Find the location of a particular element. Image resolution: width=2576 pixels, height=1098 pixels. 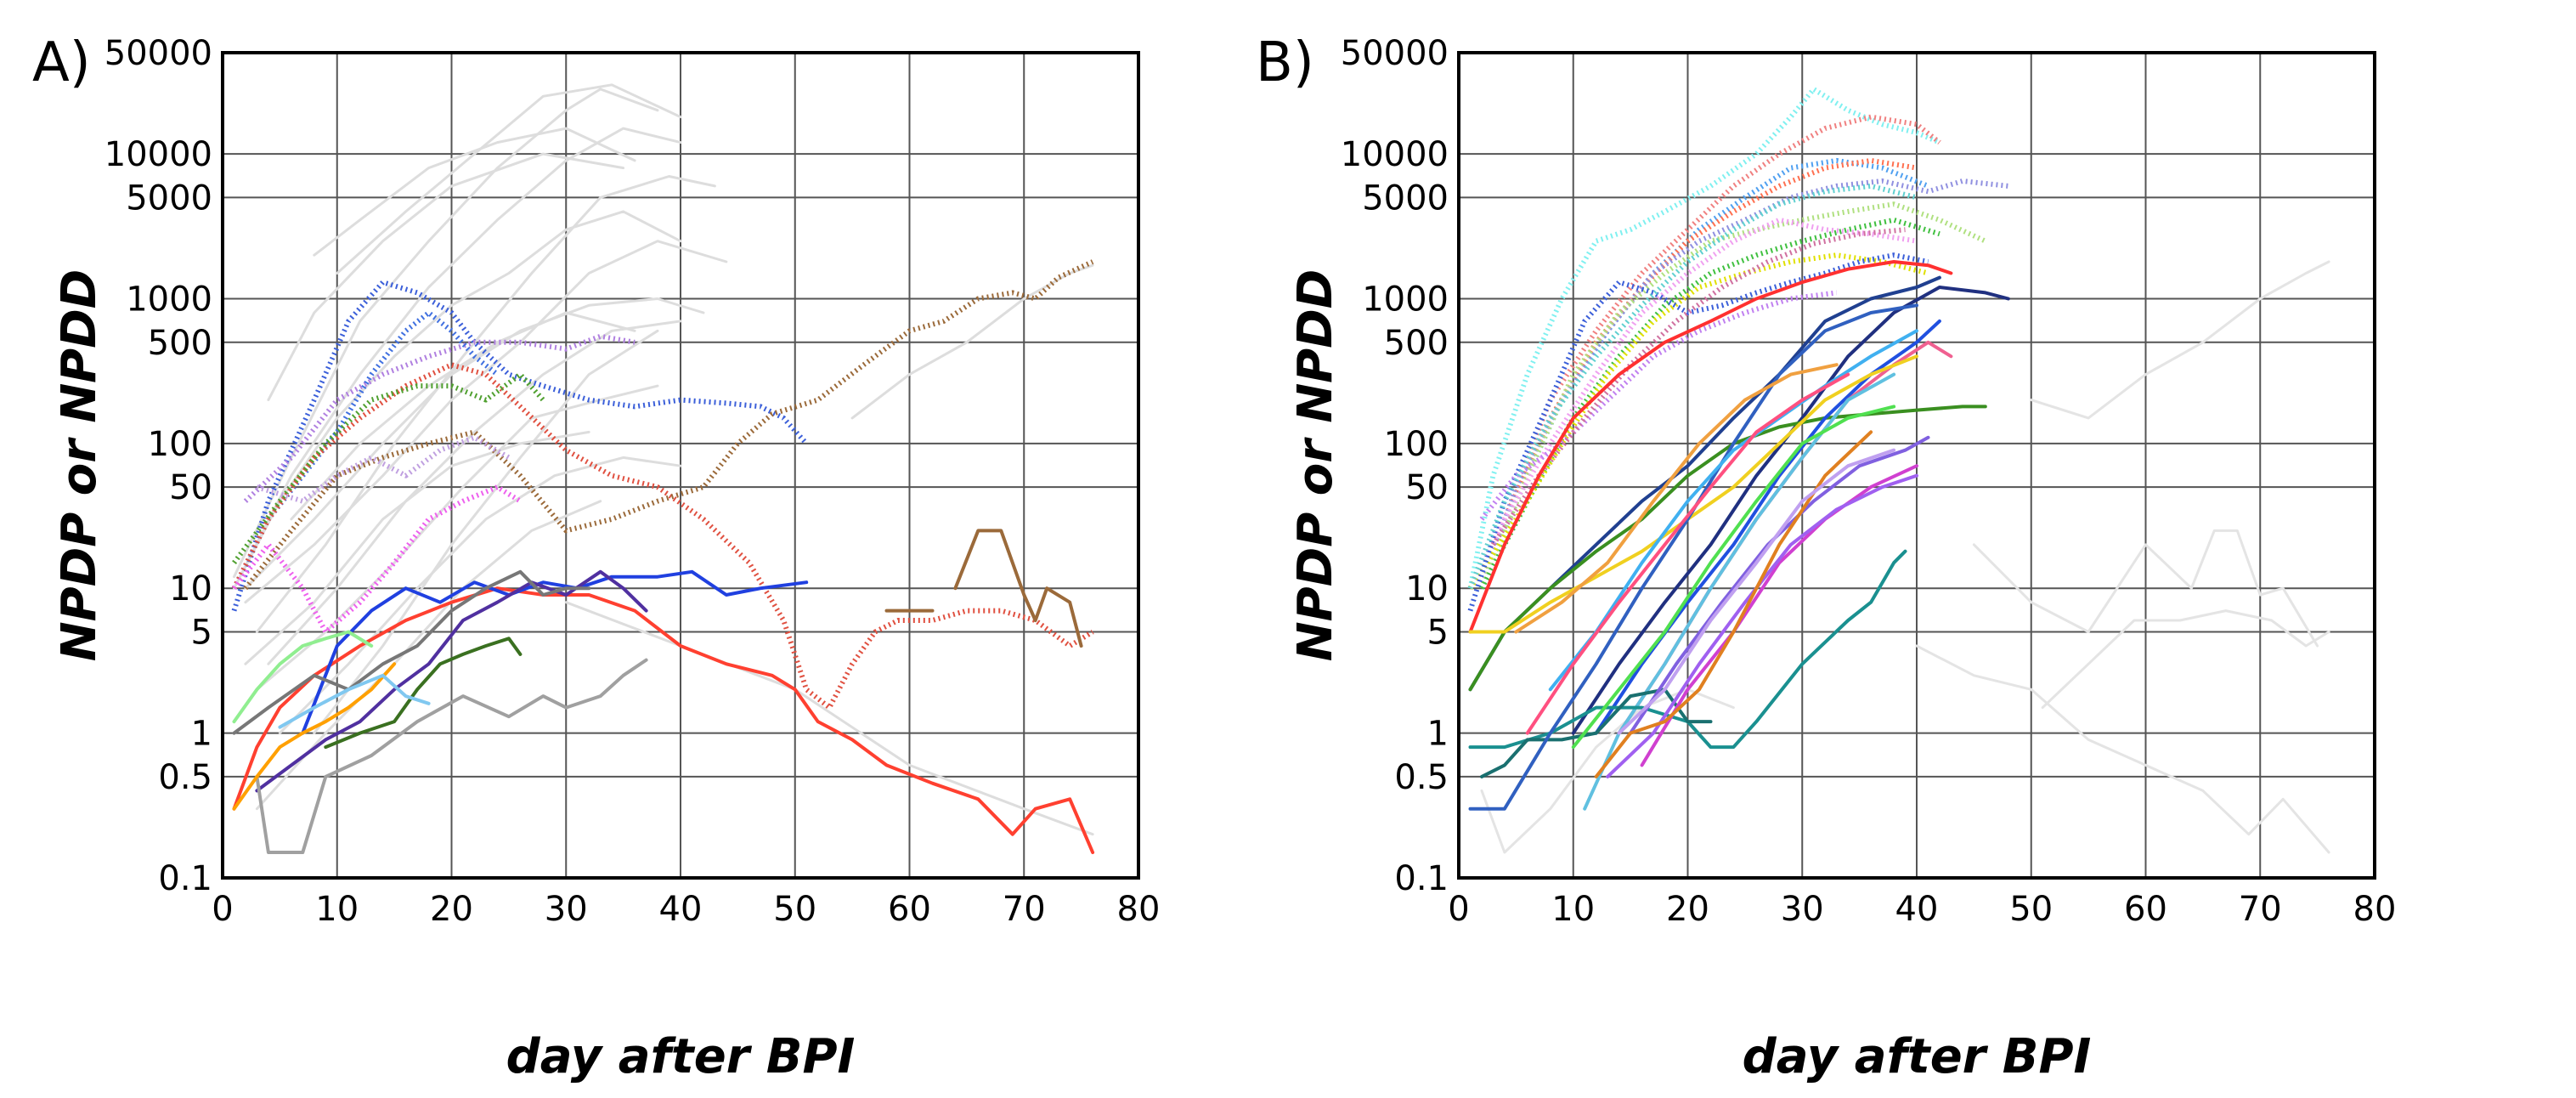

x-tick-label: 20 is located at coordinates (451, 909).